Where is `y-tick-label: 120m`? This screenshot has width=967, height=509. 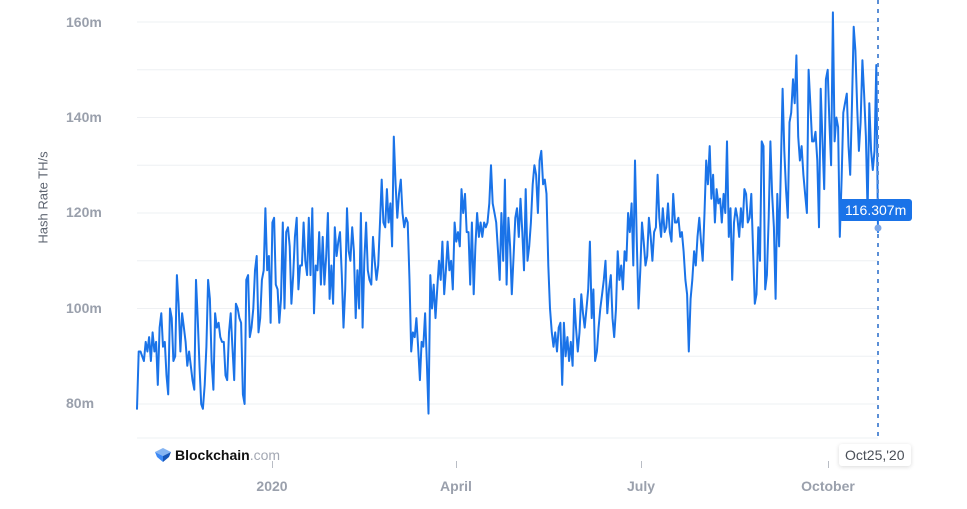
y-tick-label: 120m is located at coordinates (84, 212).